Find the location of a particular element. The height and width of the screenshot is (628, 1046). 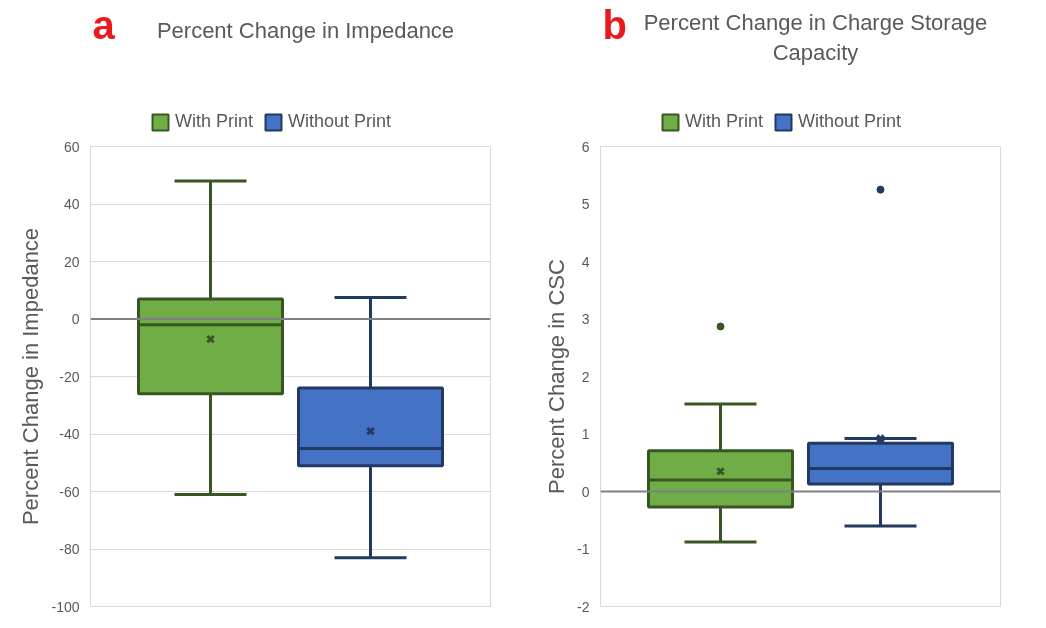

text: b is located at coordinates (614, 24).